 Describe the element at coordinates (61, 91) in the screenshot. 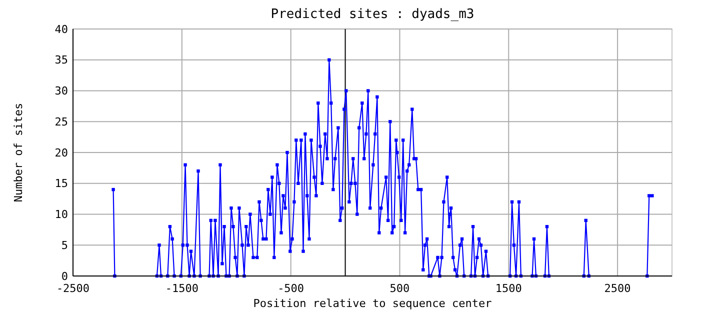

I see `y-tick-label: 30` at that location.